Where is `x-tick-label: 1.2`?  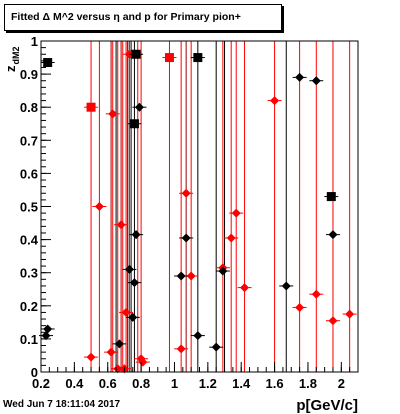
x-tick-label: 1.2 is located at coordinates (208, 383).